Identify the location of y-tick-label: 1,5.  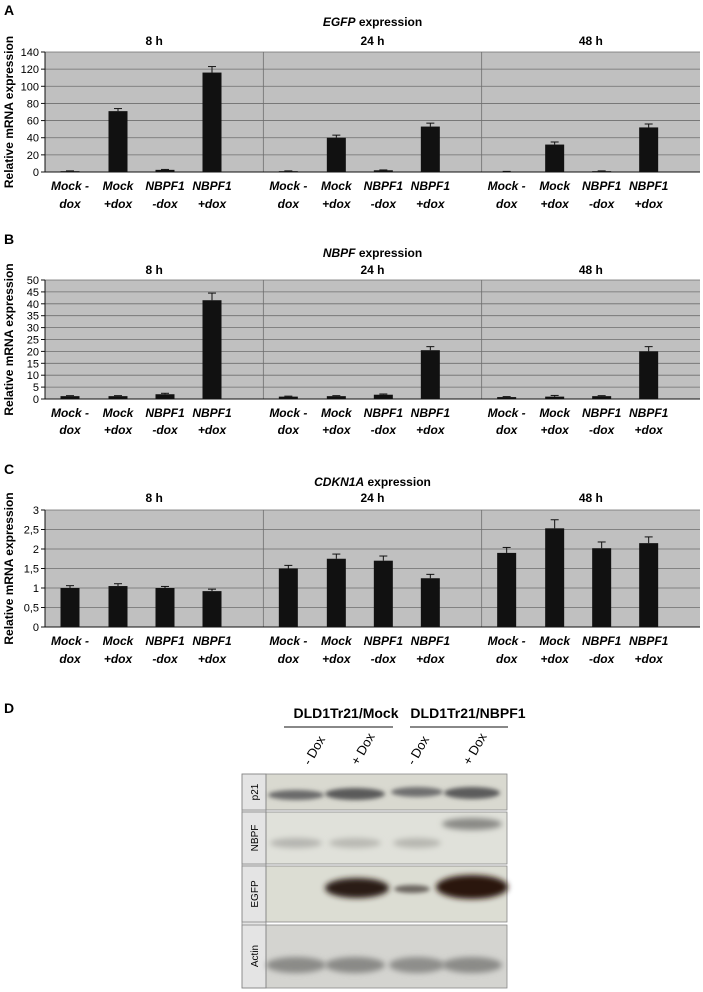
(31, 570).